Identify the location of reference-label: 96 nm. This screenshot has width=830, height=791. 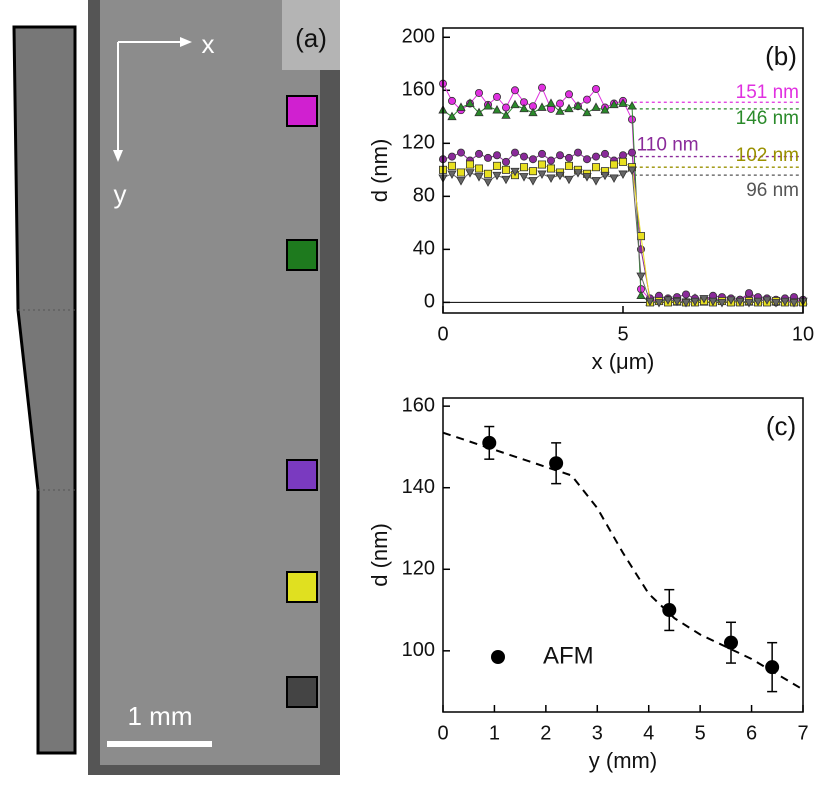
(772, 190).